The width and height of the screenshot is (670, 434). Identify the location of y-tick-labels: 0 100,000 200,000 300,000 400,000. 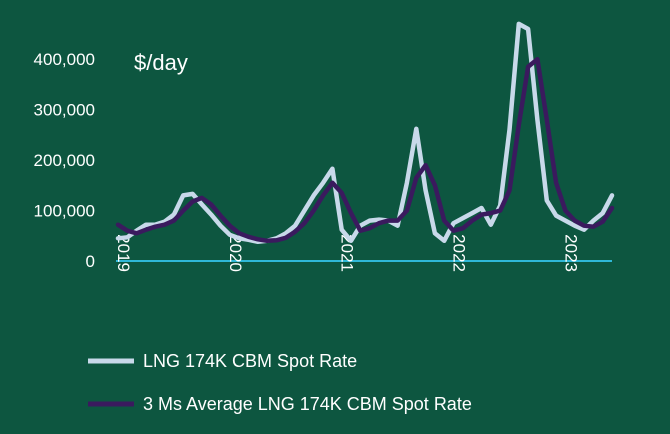
(64, 160).